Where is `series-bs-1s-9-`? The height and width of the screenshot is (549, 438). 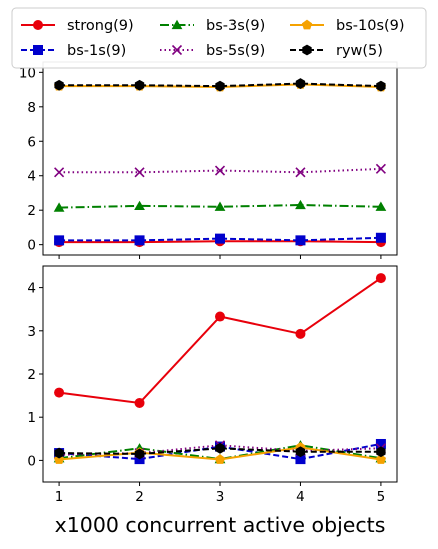
series-bs-1s-9- is located at coordinates (220, 239).